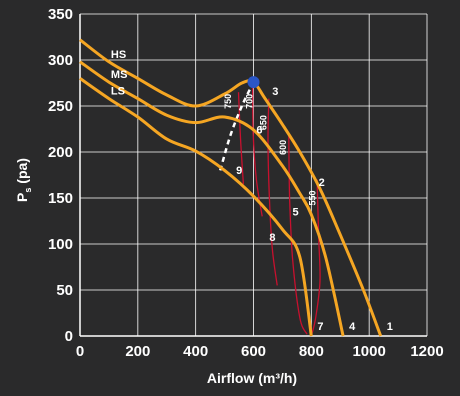  I want to click on iso-line-label: 650, so click(264, 122).